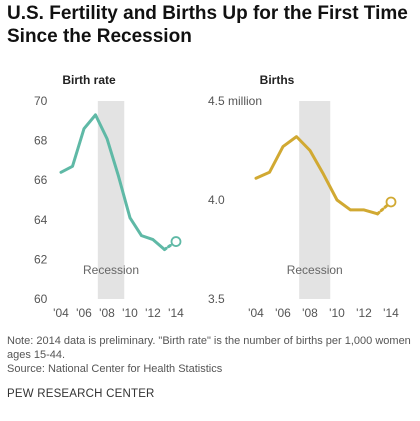  Describe the element at coordinates (216, 299) in the screenshot. I see `births-y-tick-label: 3.5` at that location.